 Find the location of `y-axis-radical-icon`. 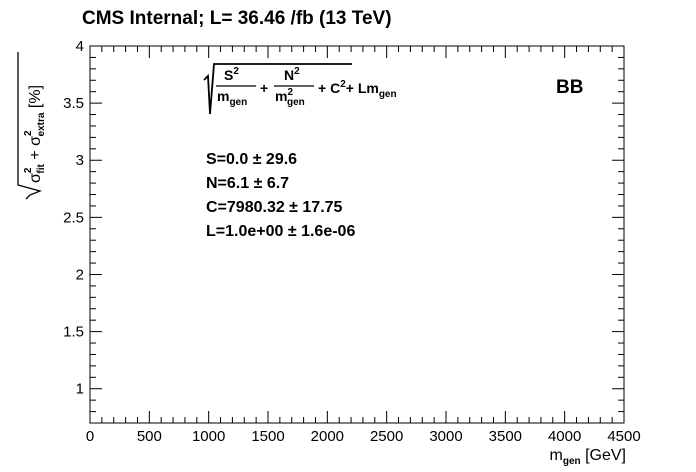

y-axis-radical-icon is located at coordinates (30, 126).